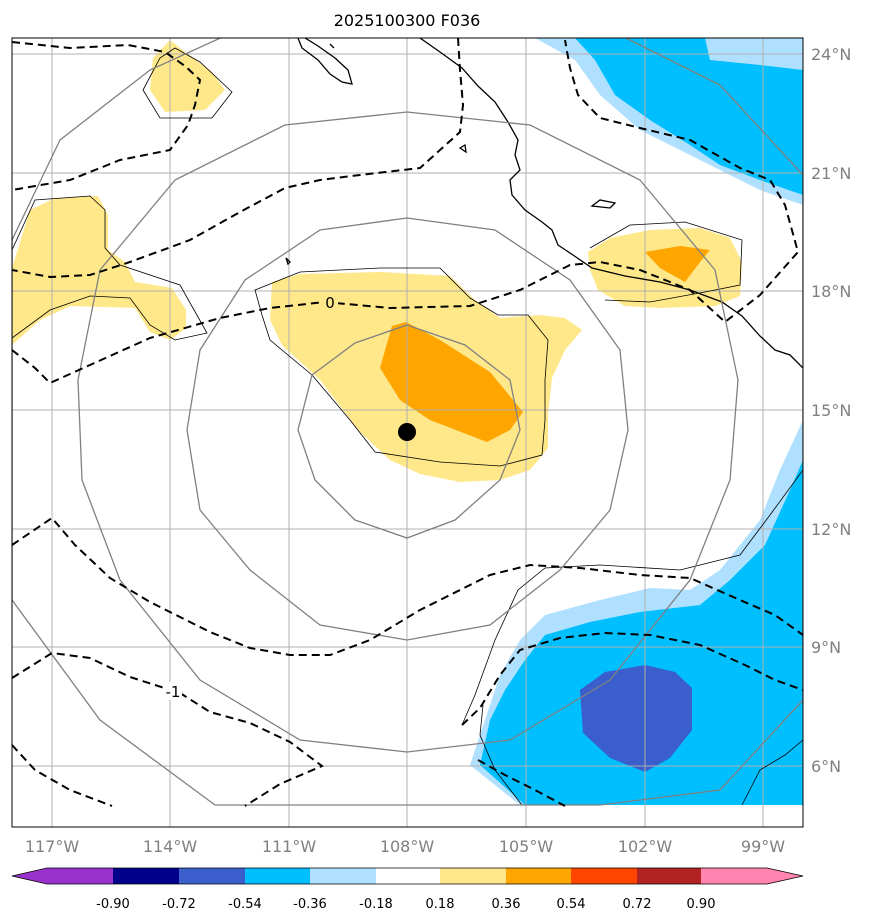 This screenshot has height=924, width=873. Describe the element at coordinates (440, 904) in the screenshot. I see `colorbar-tick-label: 0.18` at that location.